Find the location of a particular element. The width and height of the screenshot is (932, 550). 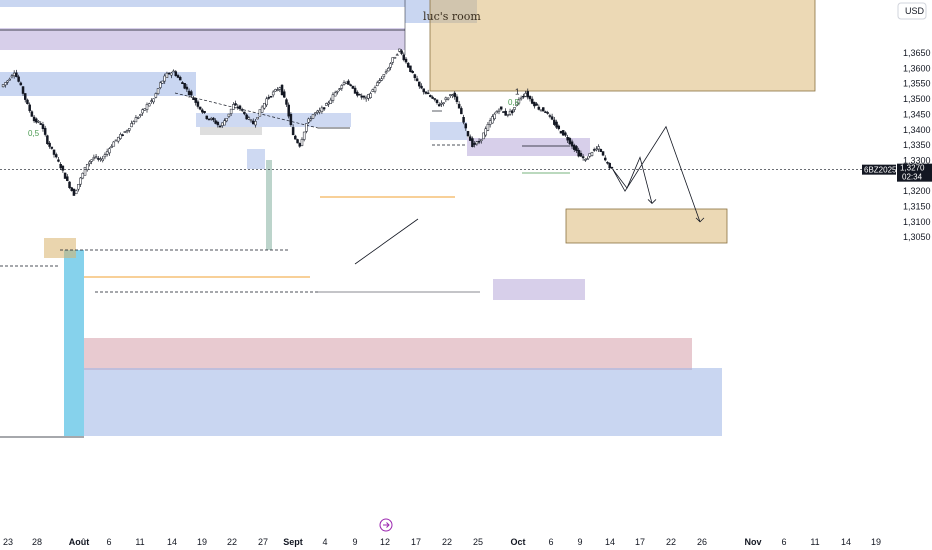

price-tick-label: 1,3550 is located at coordinates (917, 84).